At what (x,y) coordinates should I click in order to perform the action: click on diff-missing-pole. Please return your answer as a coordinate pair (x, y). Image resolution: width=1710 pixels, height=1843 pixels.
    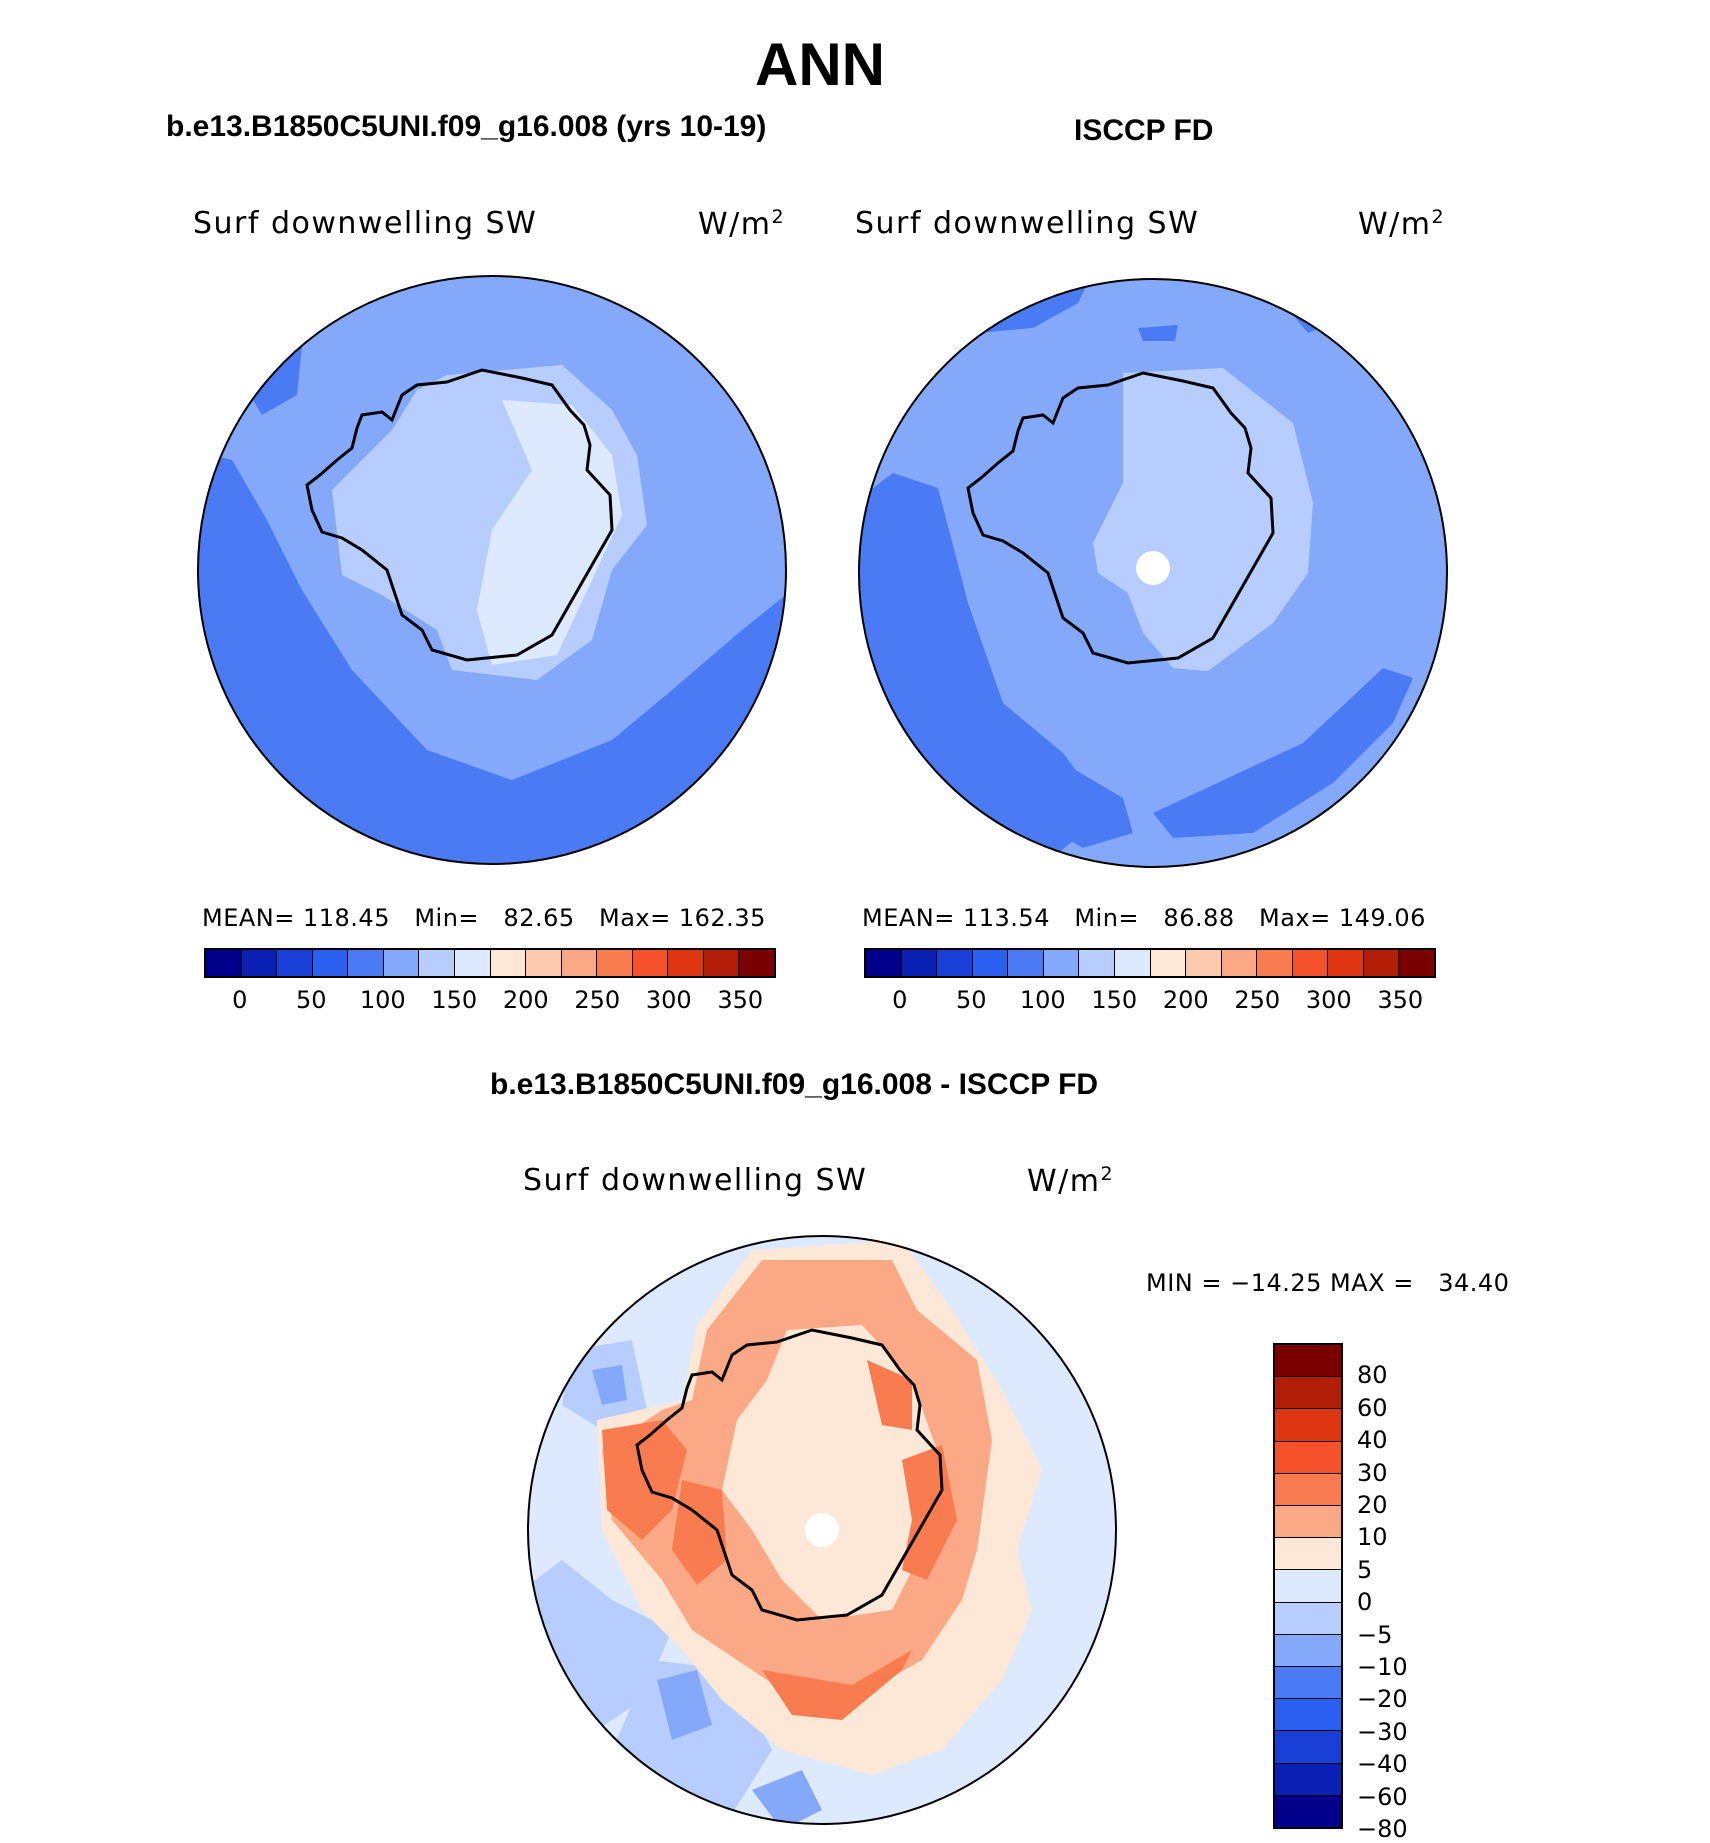
    Looking at the image, I should click on (822, 1530).